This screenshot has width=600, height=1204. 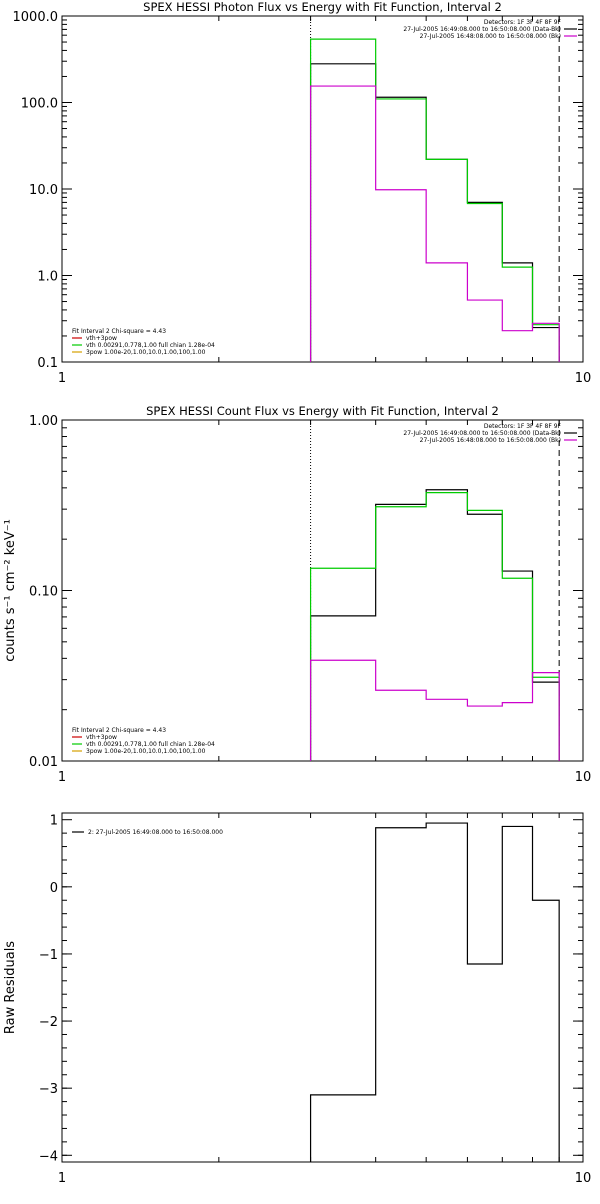 What do you see at coordinates (48, 955) in the screenshot?
I see `y-tick-label: −1` at bounding box center [48, 955].